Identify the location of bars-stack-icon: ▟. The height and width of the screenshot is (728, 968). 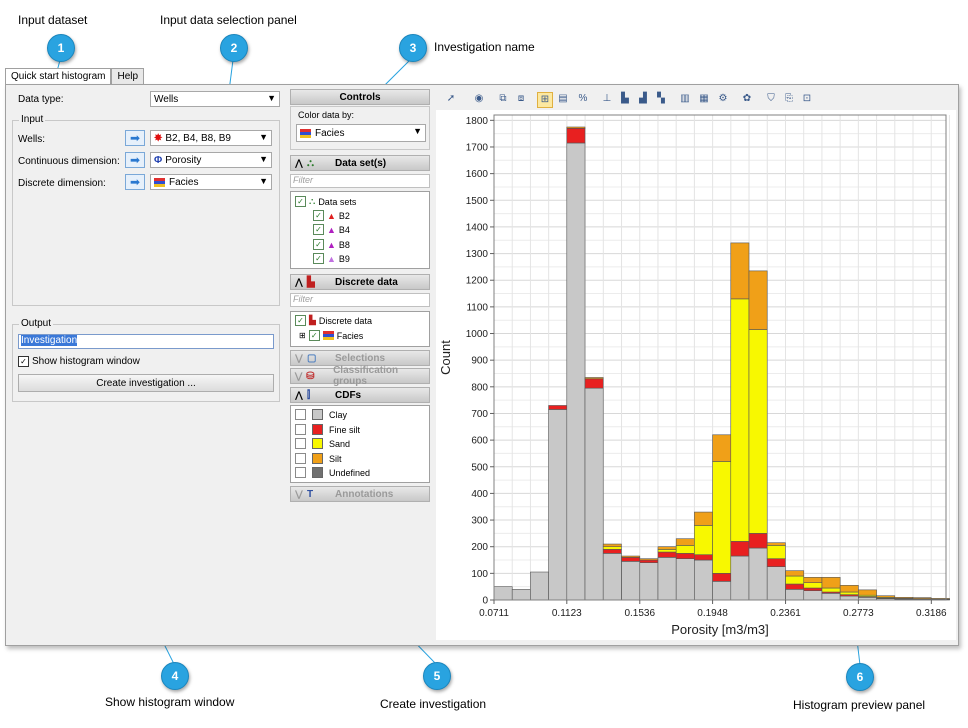
(643, 98).